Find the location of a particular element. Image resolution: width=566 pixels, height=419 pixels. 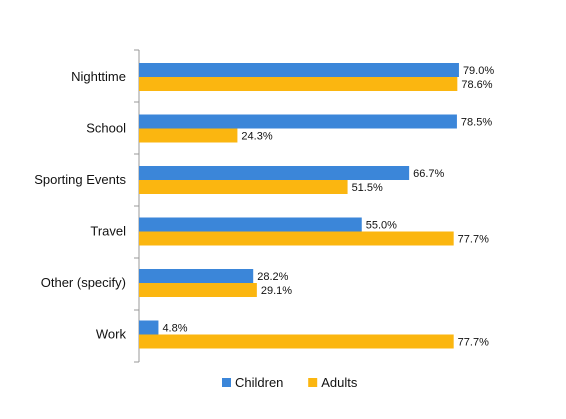

data-label: 28.2% is located at coordinates (272, 277).